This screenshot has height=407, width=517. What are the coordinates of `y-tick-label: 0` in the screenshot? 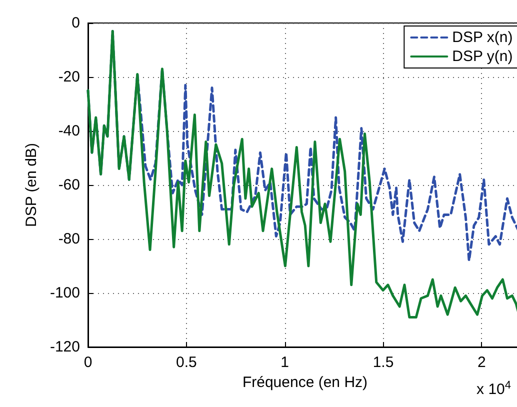 It's located at (76, 23).